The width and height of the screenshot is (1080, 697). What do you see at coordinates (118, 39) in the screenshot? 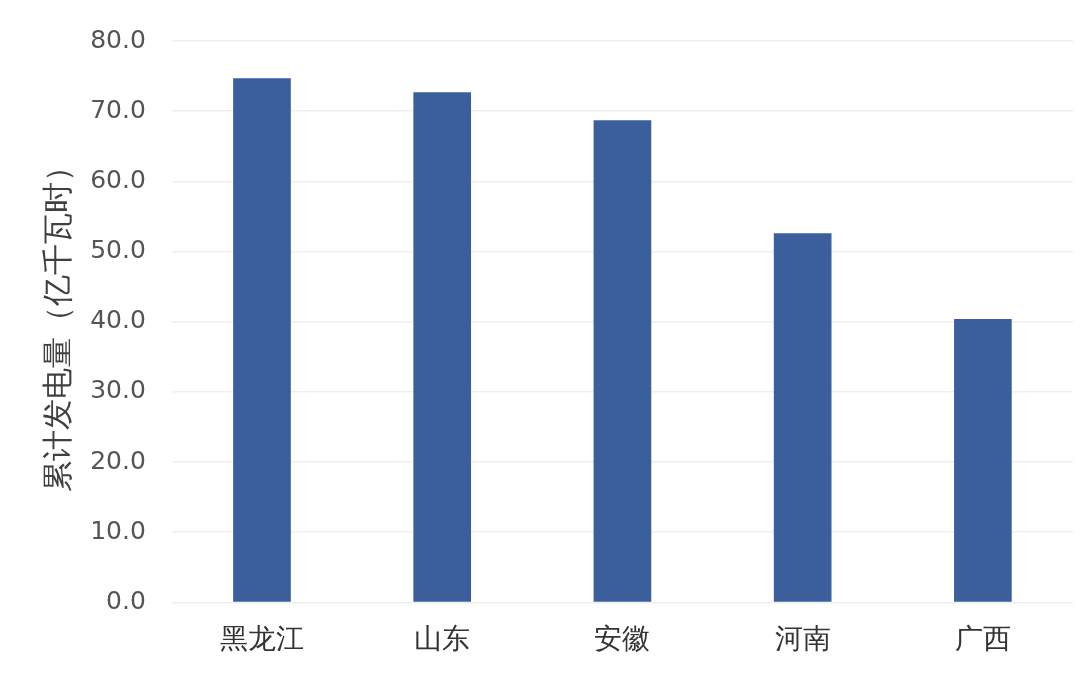
I see `y-tick-label: 80.0` at bounding box center [118, 39].